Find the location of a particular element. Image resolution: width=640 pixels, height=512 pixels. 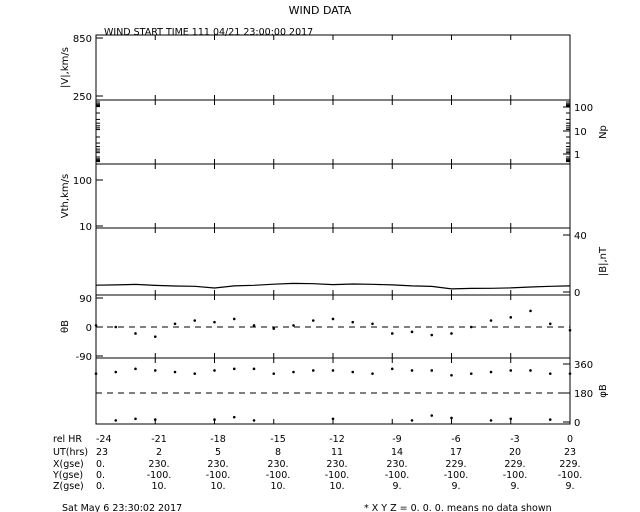

y-tick-label: 90 is located at coordinates (85, 299).